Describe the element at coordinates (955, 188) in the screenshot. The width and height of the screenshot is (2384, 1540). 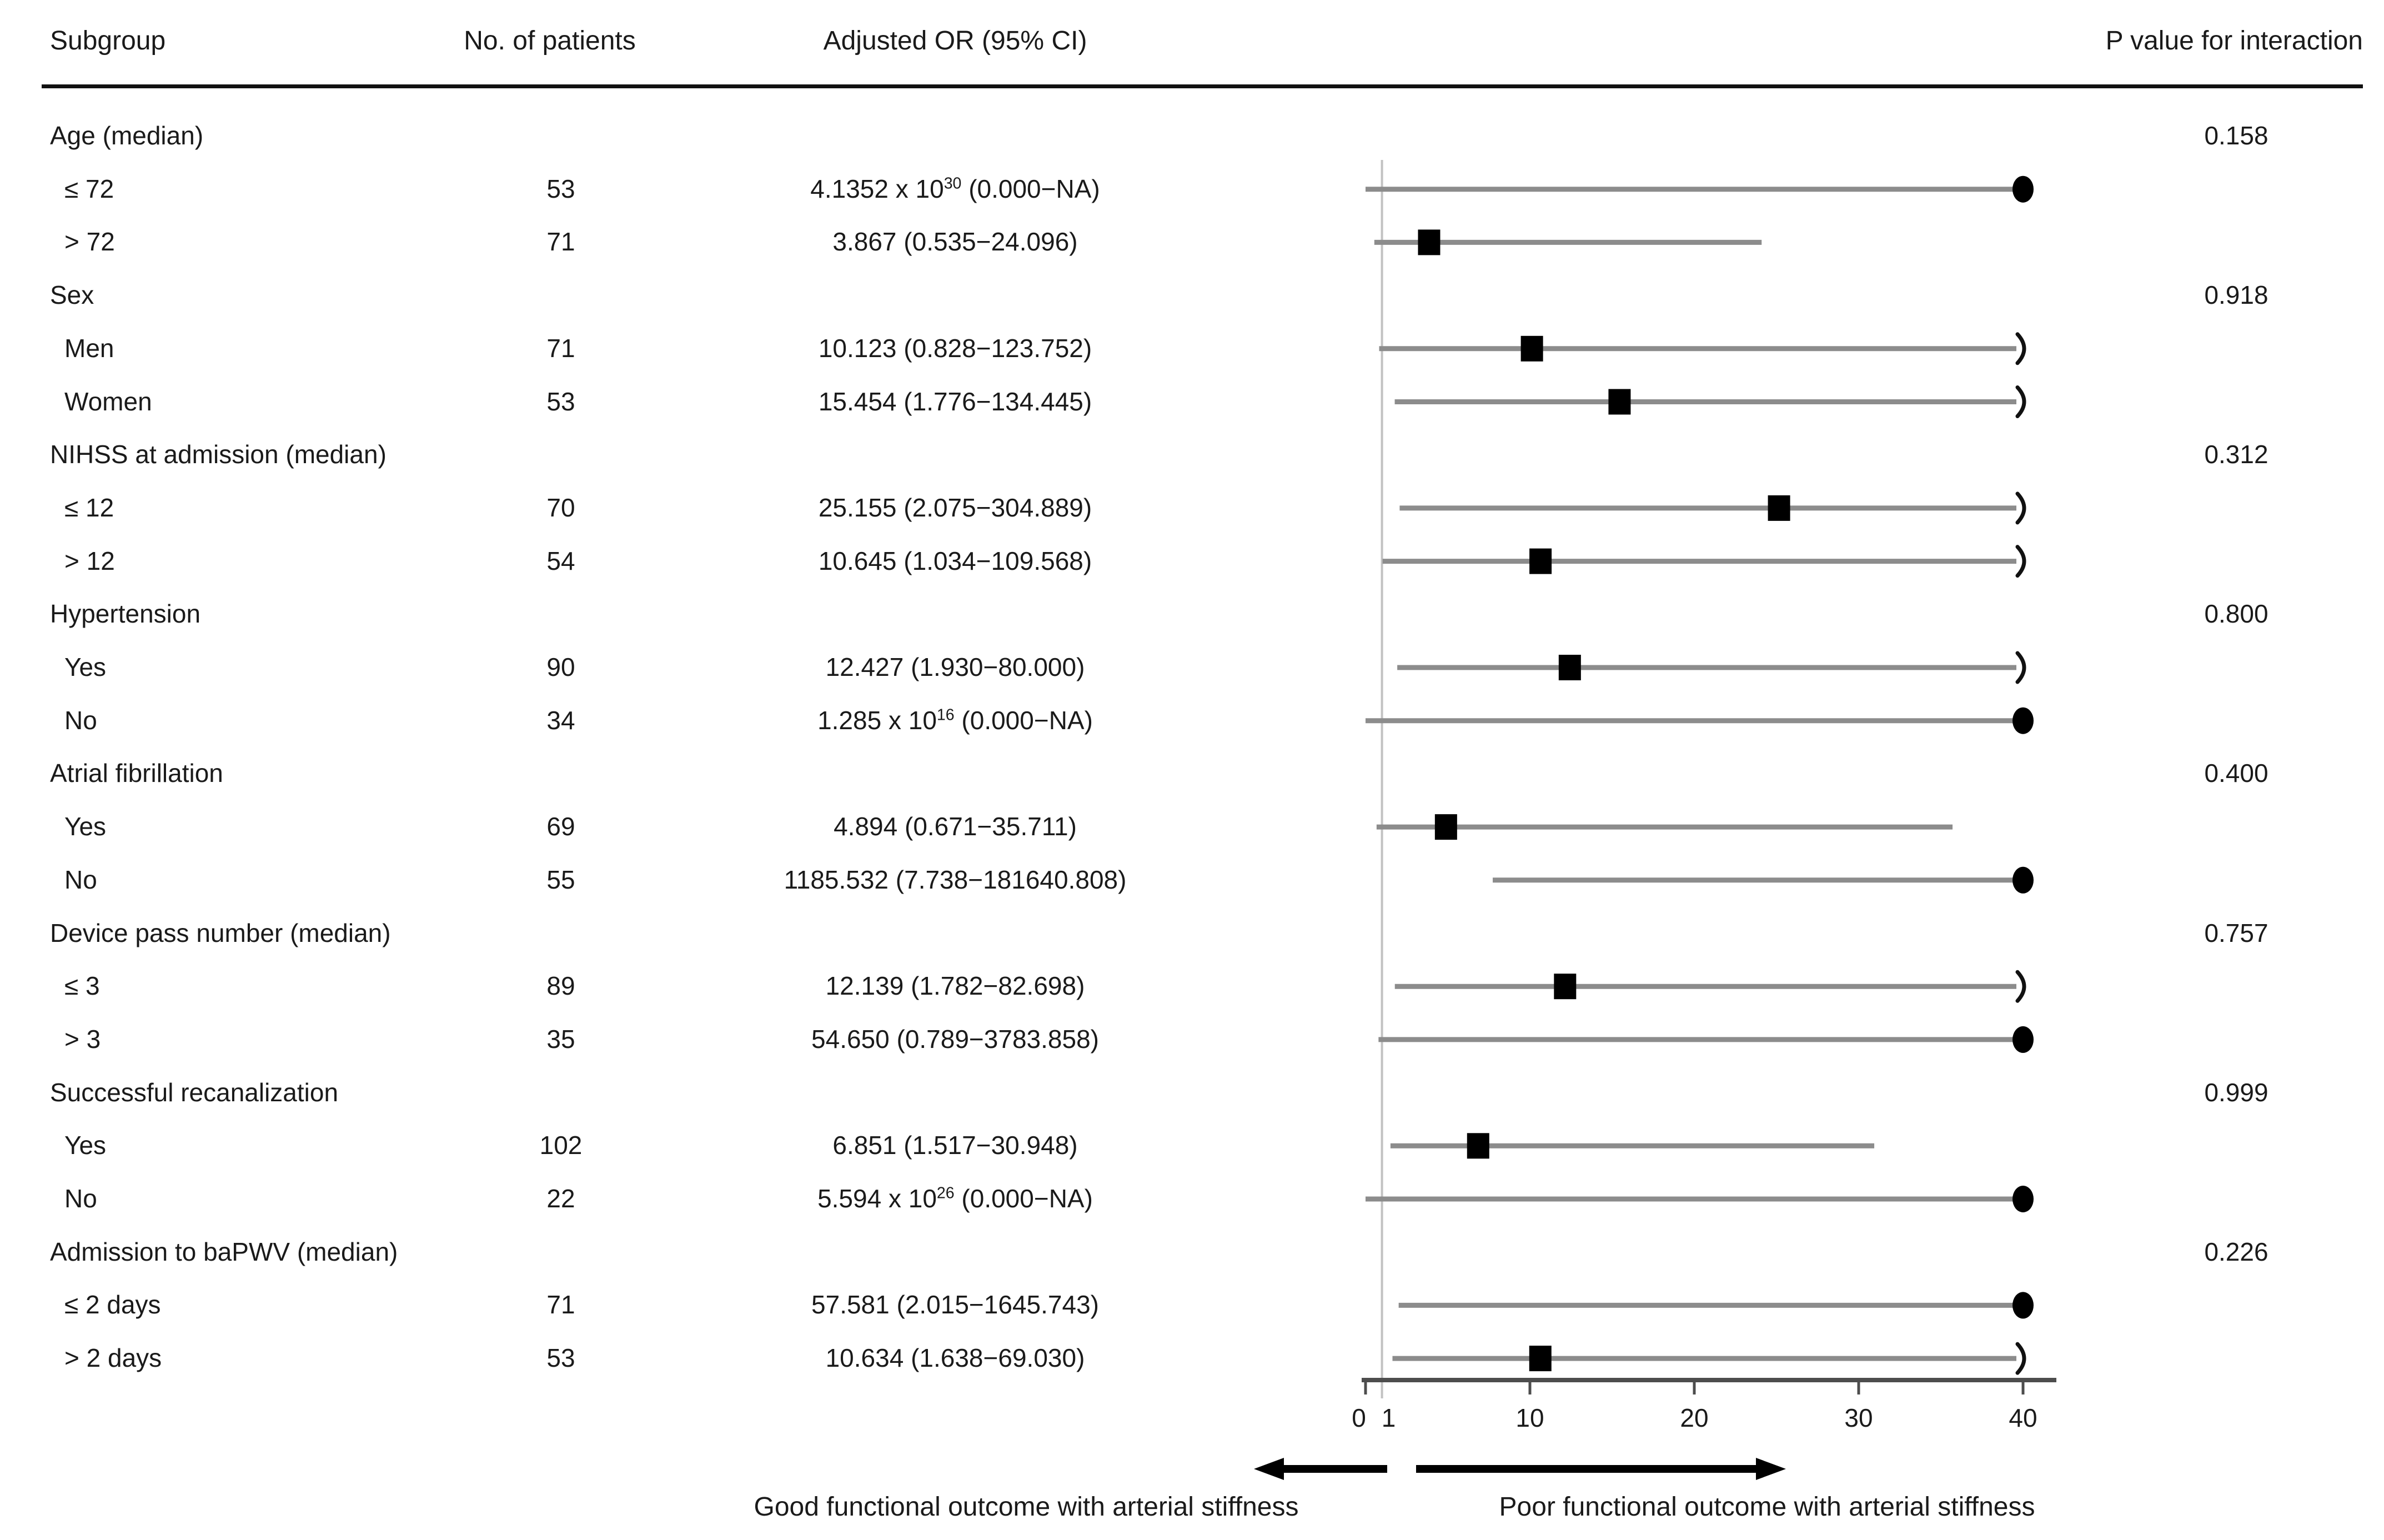
I see `or-ci-text: 4.1352 x 1030 (0.000−NA)` at that location.